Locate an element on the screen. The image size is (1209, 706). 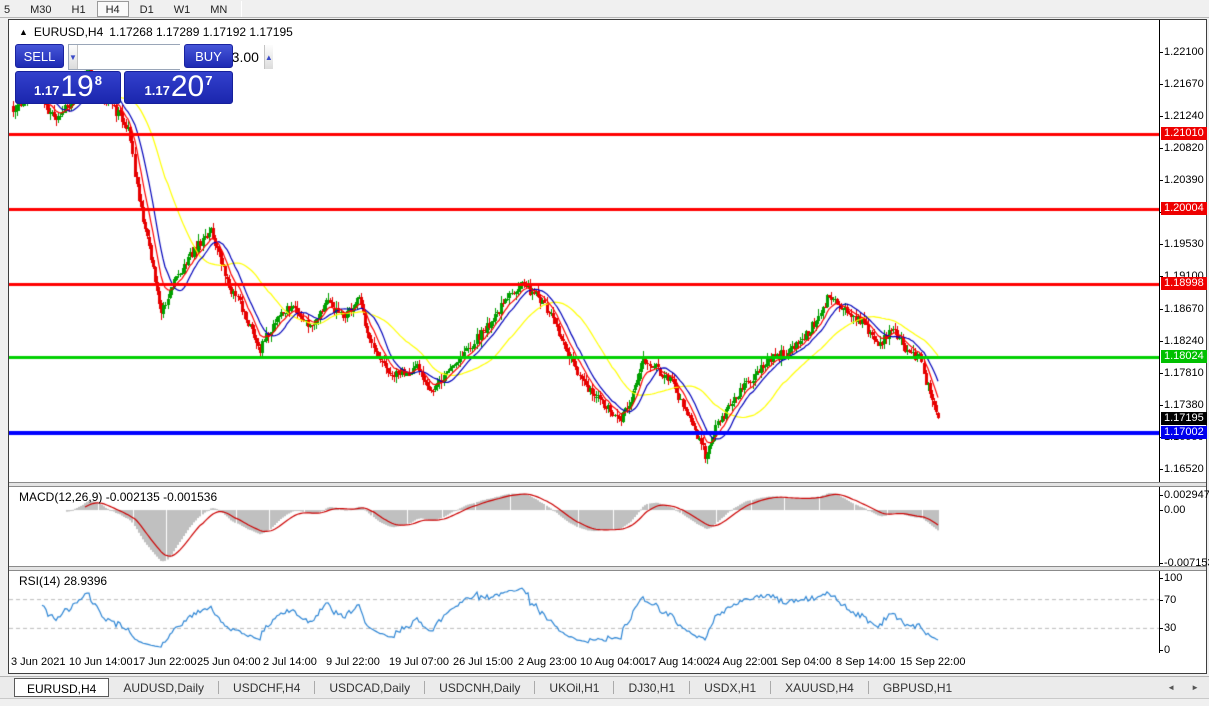
price-axis-tick: 1.17380 is located at coordinates (1181, 404).